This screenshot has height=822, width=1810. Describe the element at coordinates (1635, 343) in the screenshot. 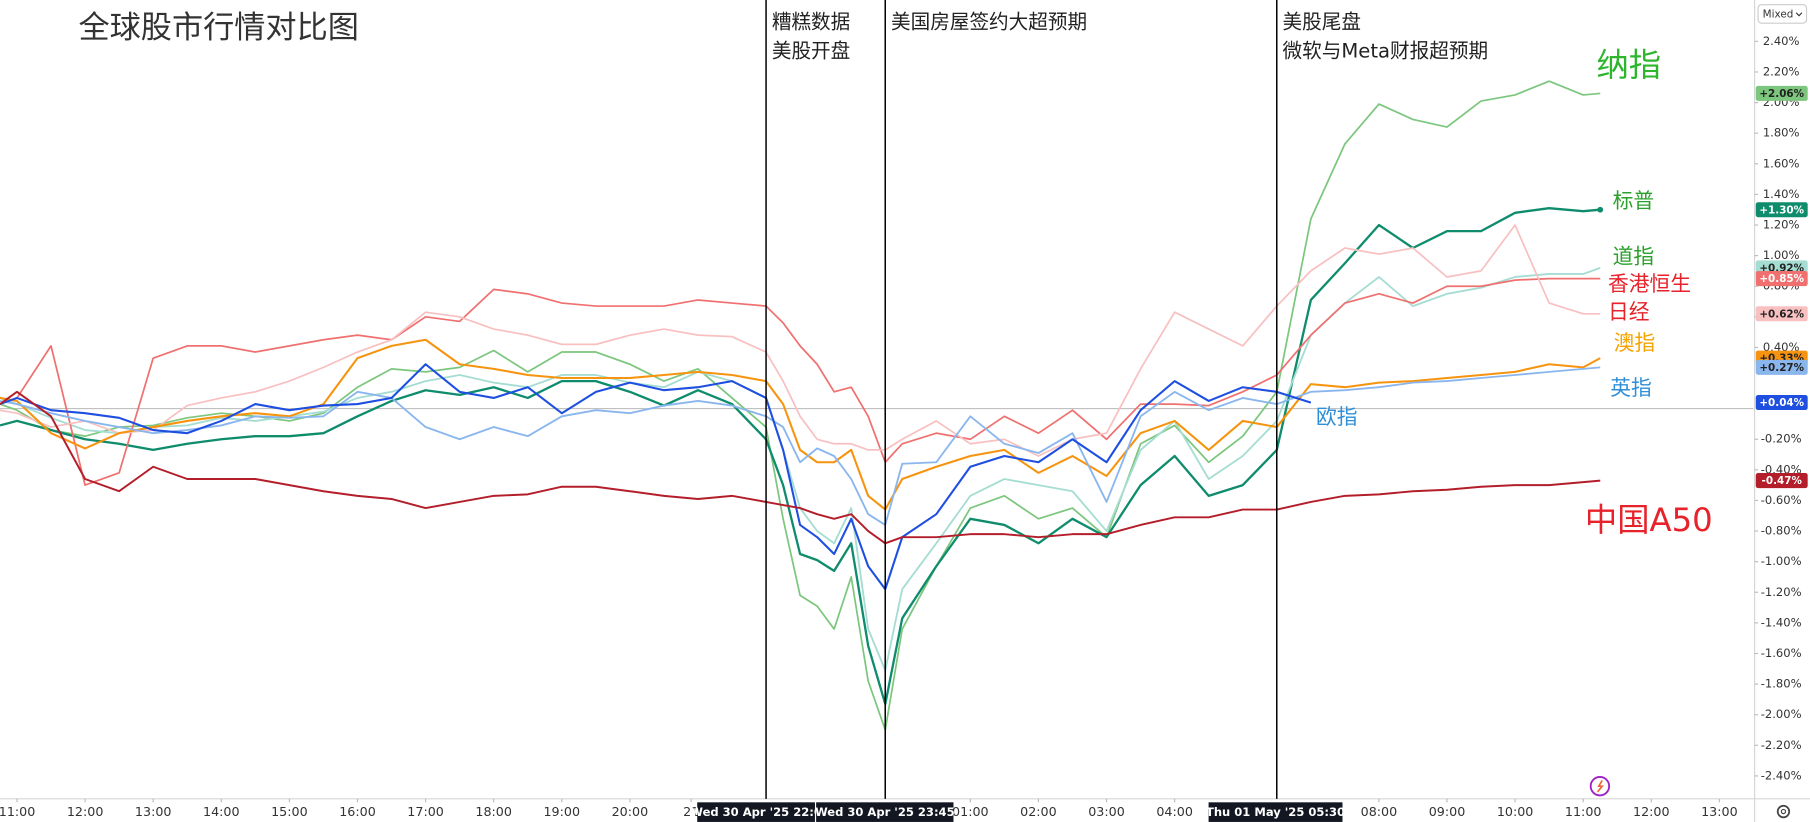

I see `series-label: 澳指` at that location.